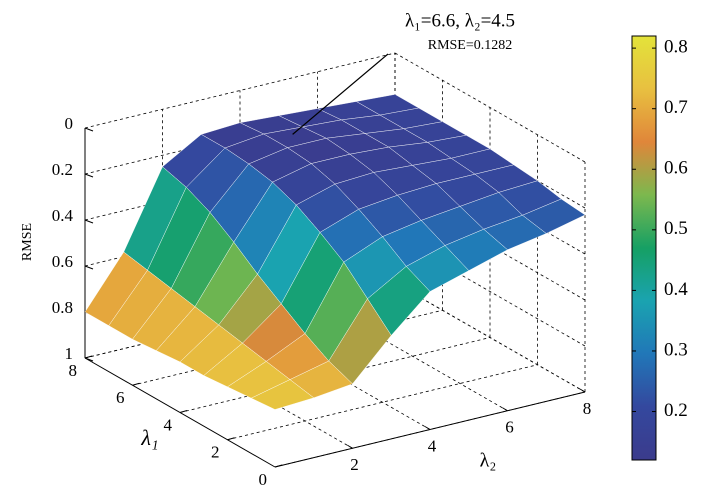 The image size is (726, 497). Describe the element at coordinates (587, 408) in the screenshot. I see `y-tick-label: 8` at that location.